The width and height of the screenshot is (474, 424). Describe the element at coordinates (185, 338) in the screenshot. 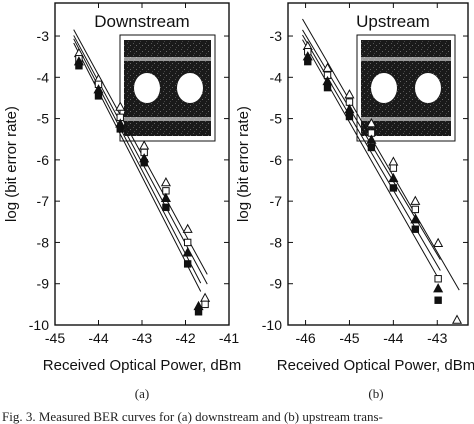

I see `x-tick-label: -42` at that location.